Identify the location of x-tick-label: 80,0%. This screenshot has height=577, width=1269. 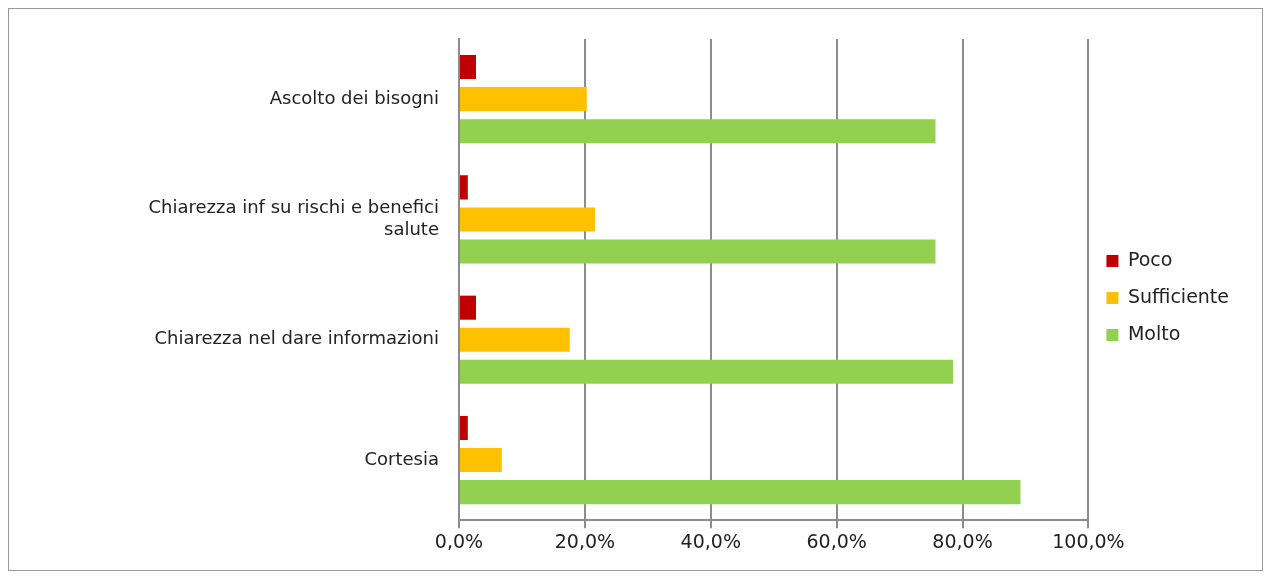
(962, 540).